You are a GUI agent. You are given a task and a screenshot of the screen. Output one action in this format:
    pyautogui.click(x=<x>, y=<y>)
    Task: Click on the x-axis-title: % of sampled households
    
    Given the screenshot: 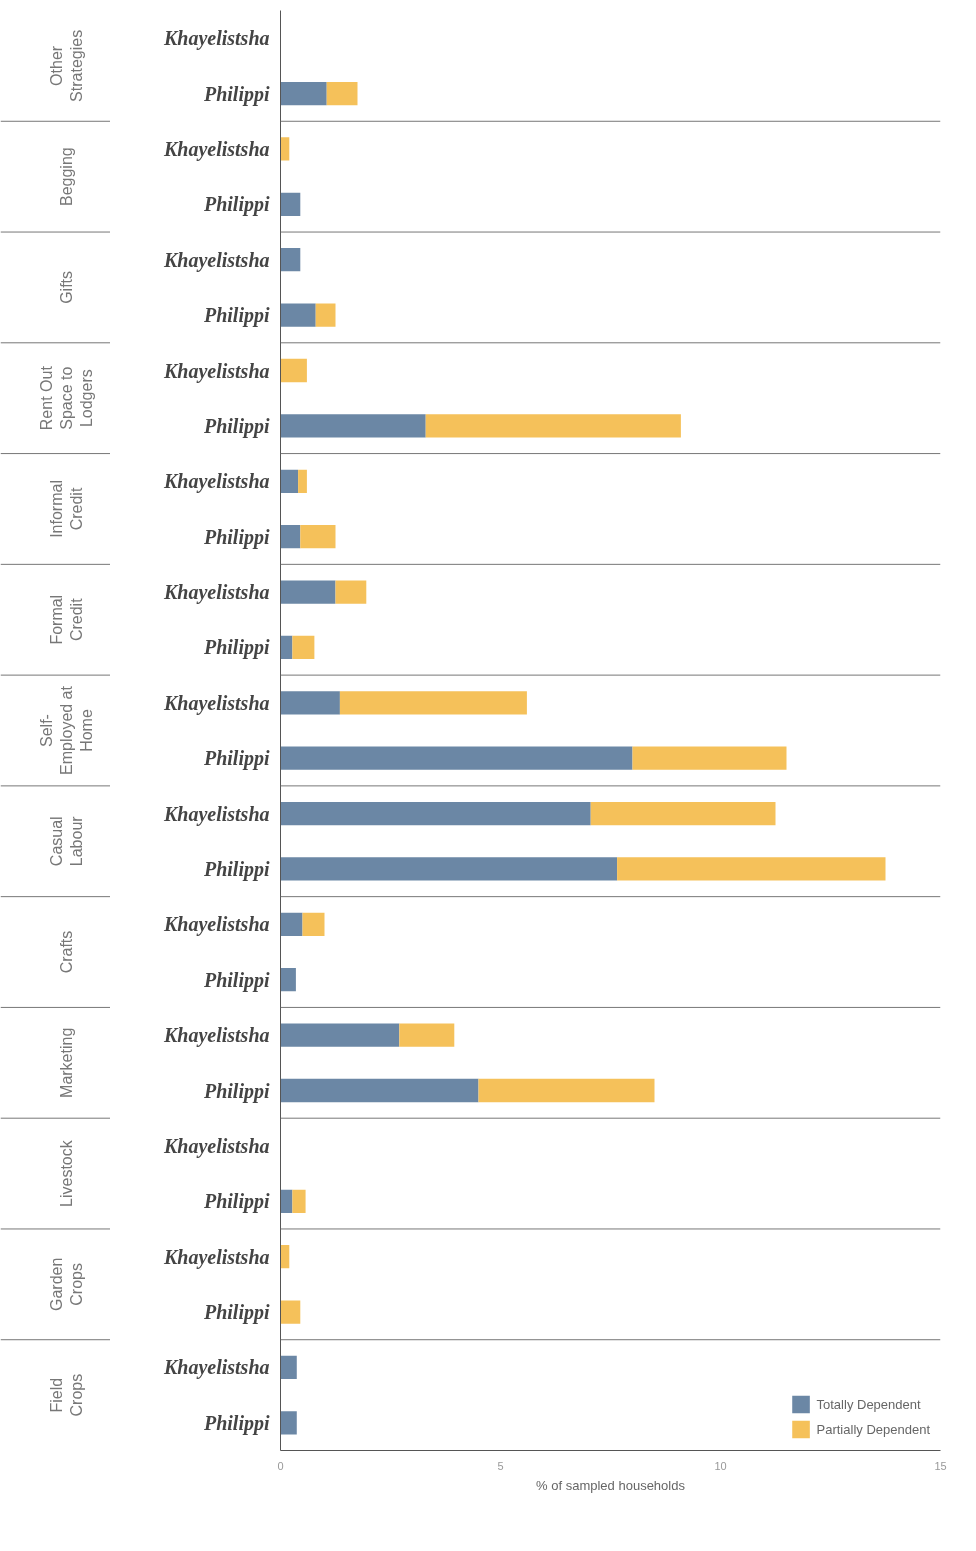 What is the action you would take?
    pyautogui.click(x=611, y=1485)
    